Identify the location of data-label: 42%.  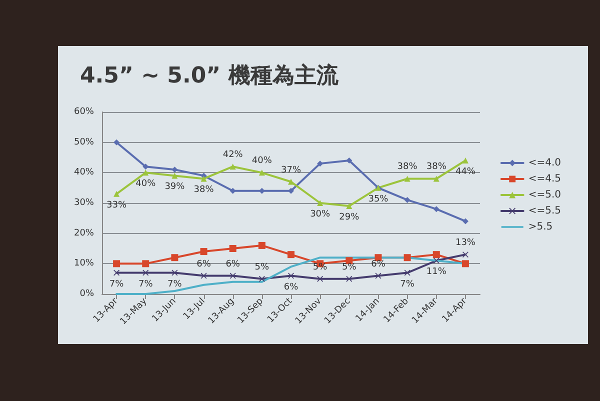
(233, 155).